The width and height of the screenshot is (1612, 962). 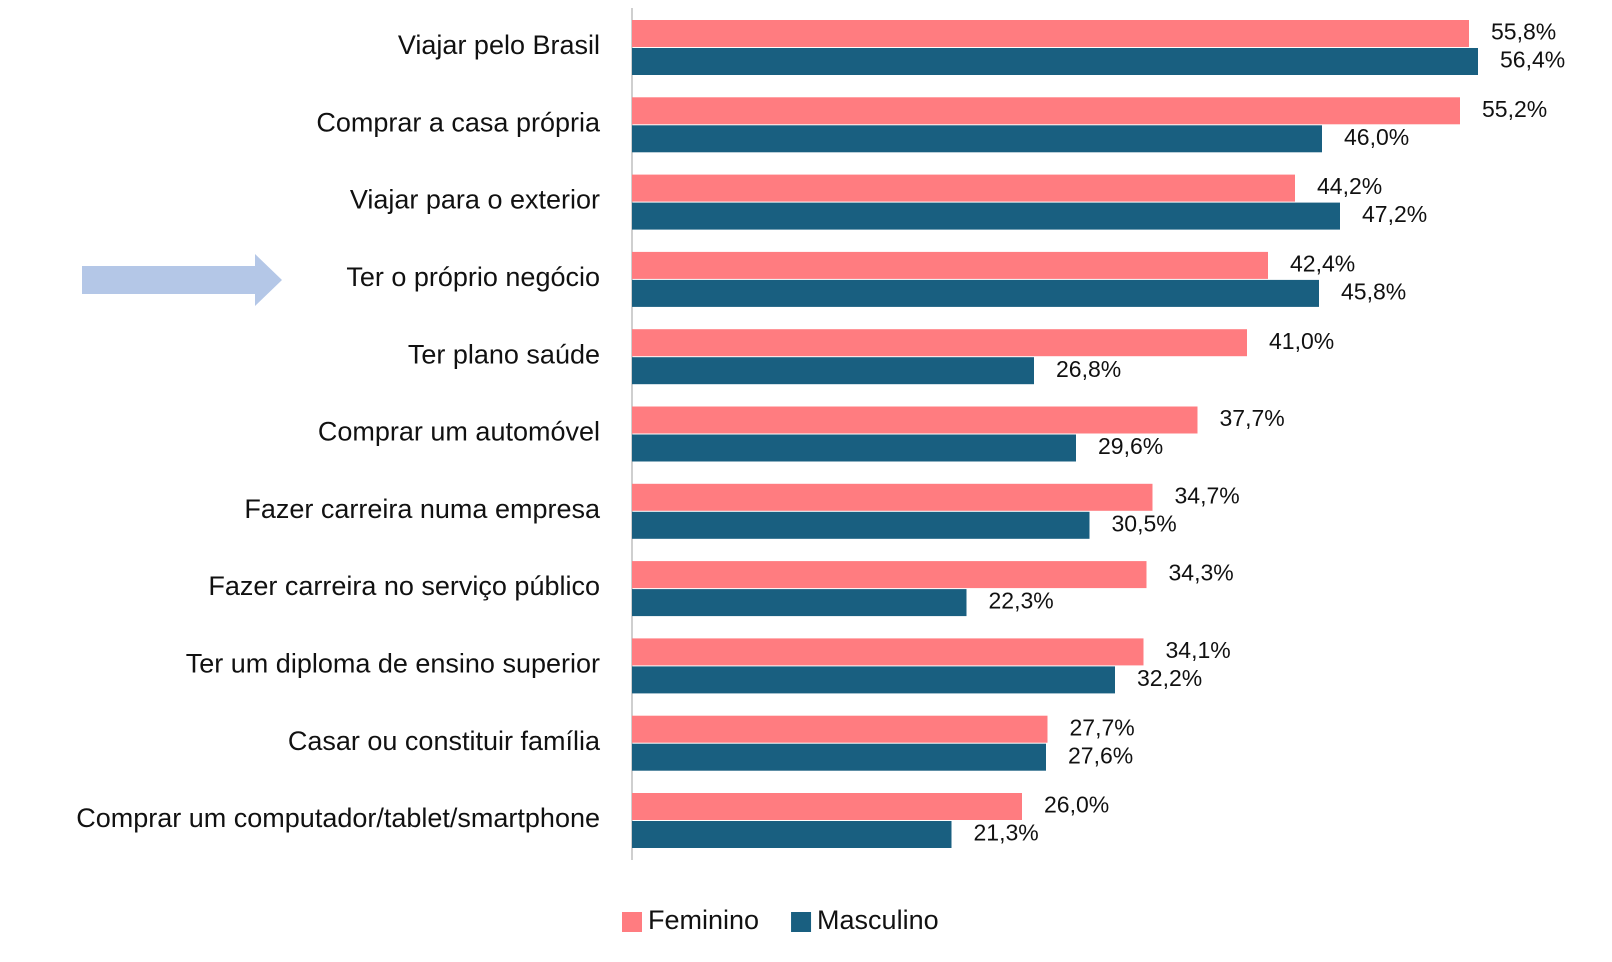 What do you see at coordinates (1532, 60) in the screenshot?
I see `value-label: 56,4%` at bounding box center [1532, 60].